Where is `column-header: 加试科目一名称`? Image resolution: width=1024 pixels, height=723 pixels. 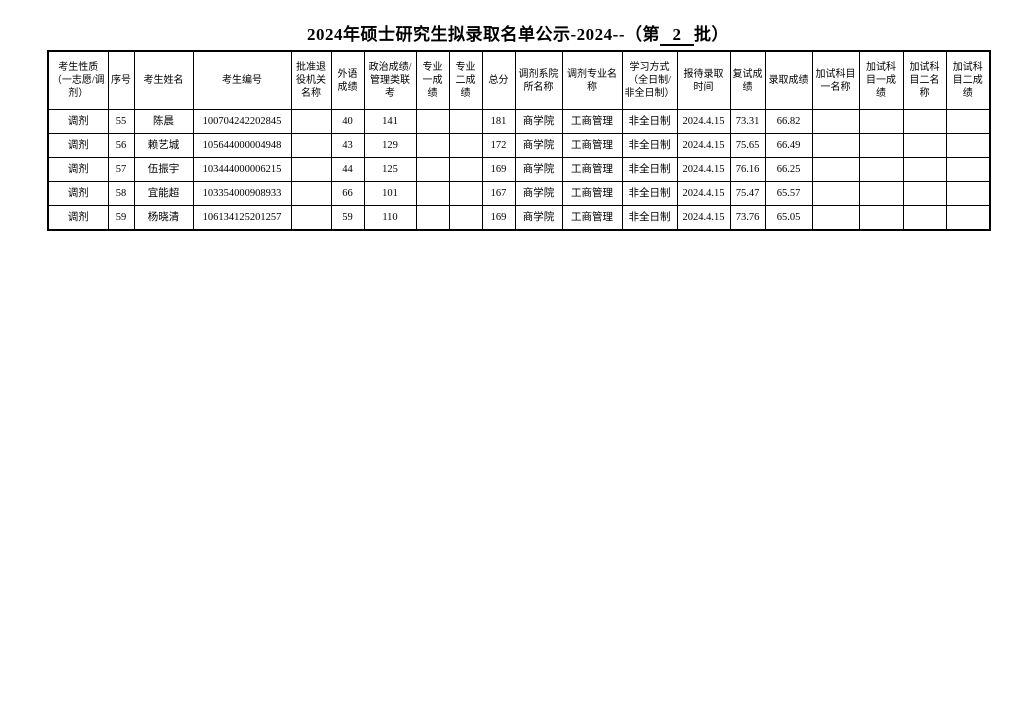
column-header: 加试科目一名称 is located at coordinates (835, 80).